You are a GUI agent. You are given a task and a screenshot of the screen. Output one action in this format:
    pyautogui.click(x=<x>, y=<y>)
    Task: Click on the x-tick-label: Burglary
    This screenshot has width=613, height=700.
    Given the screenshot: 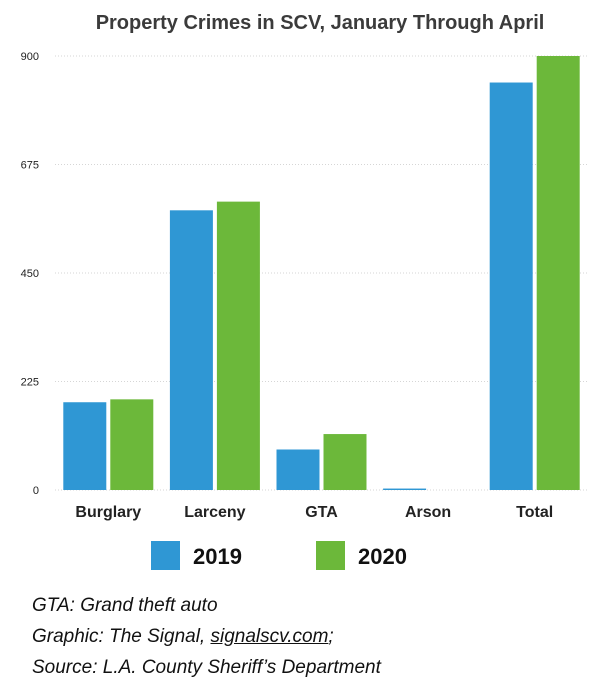 What is the action you would take?
    pyautogui.click(x=108, y=512)
    